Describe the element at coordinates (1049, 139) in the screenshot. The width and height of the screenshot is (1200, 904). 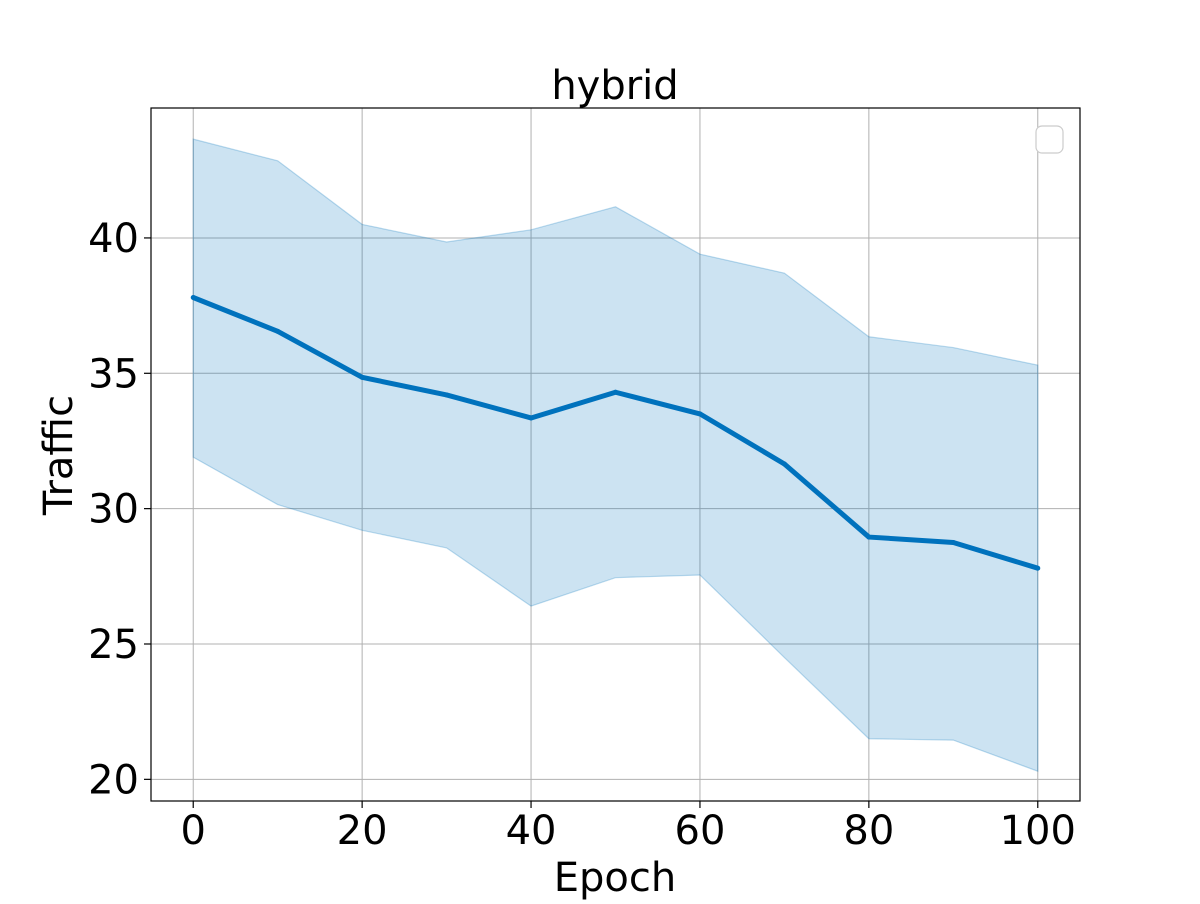
I see `legend-box` at that location.